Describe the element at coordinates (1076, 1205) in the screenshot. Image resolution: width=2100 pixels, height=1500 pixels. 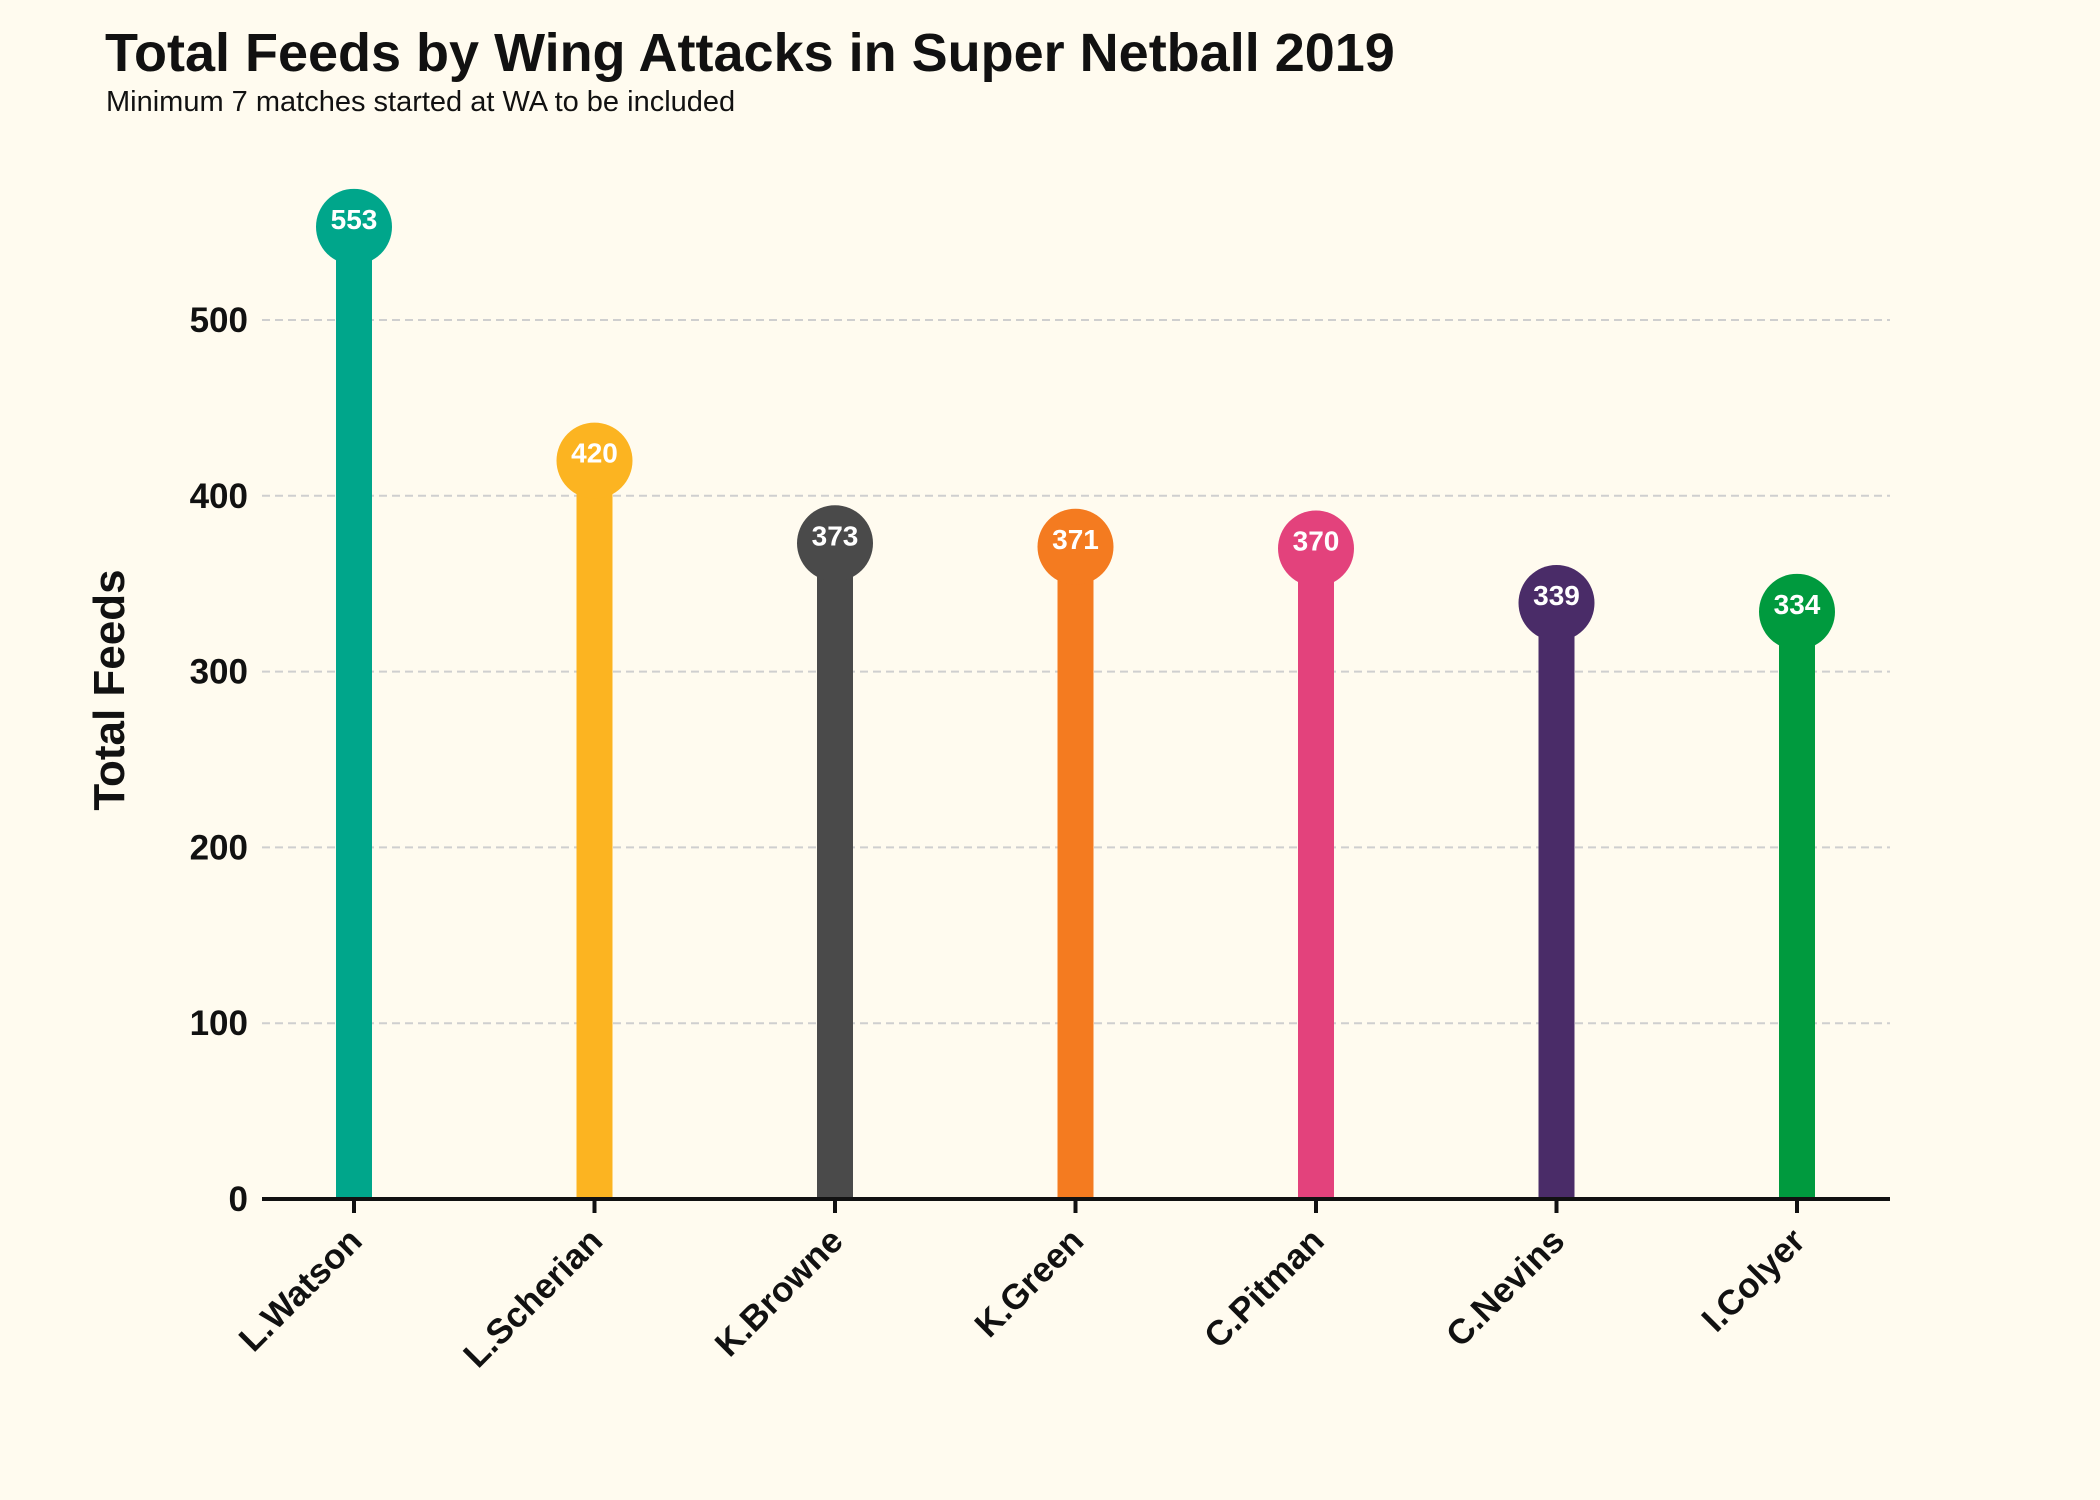
I see `x-axis` at that location.